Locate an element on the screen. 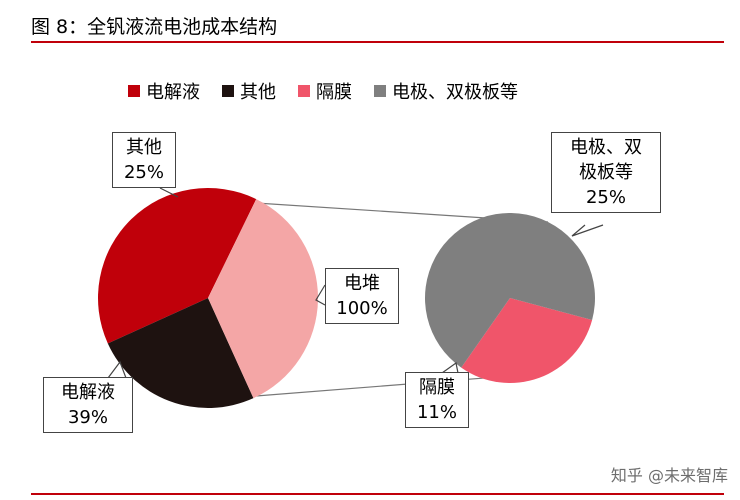 This screenshot has width=740, height=500. pie-left is located at coordinates (208, 298).